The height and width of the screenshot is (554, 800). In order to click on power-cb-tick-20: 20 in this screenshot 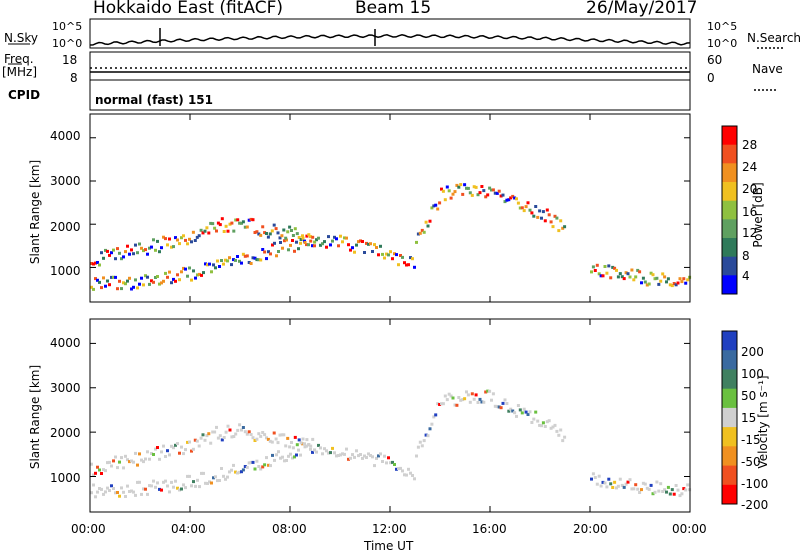, I will do `click(750, 189)`.